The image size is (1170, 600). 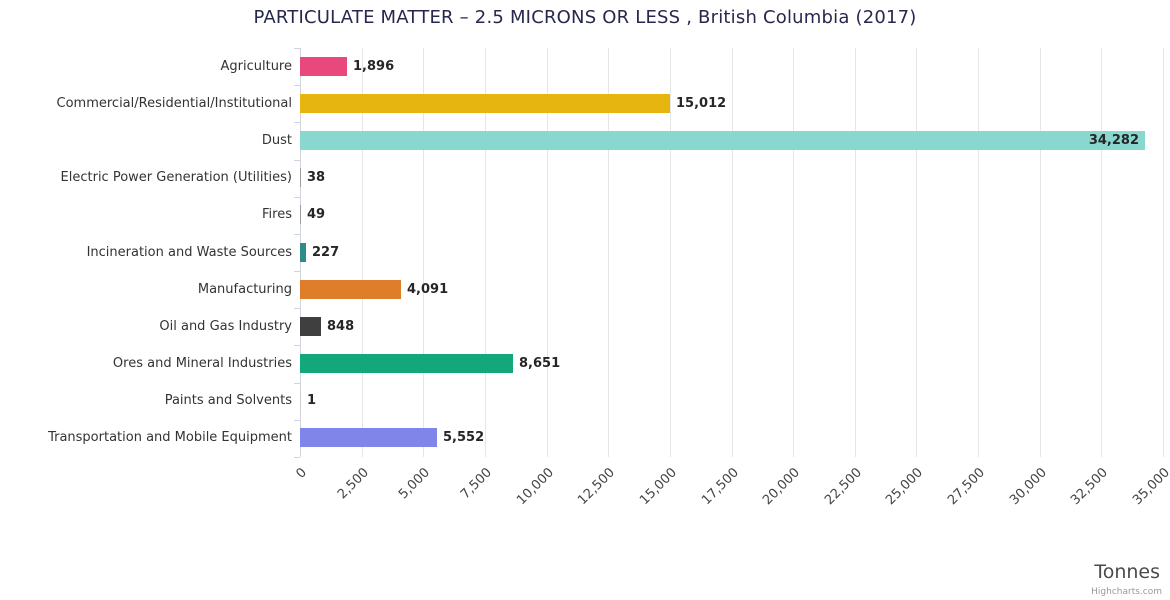 I want to click on bar-dust, so click(x=722, y=140).